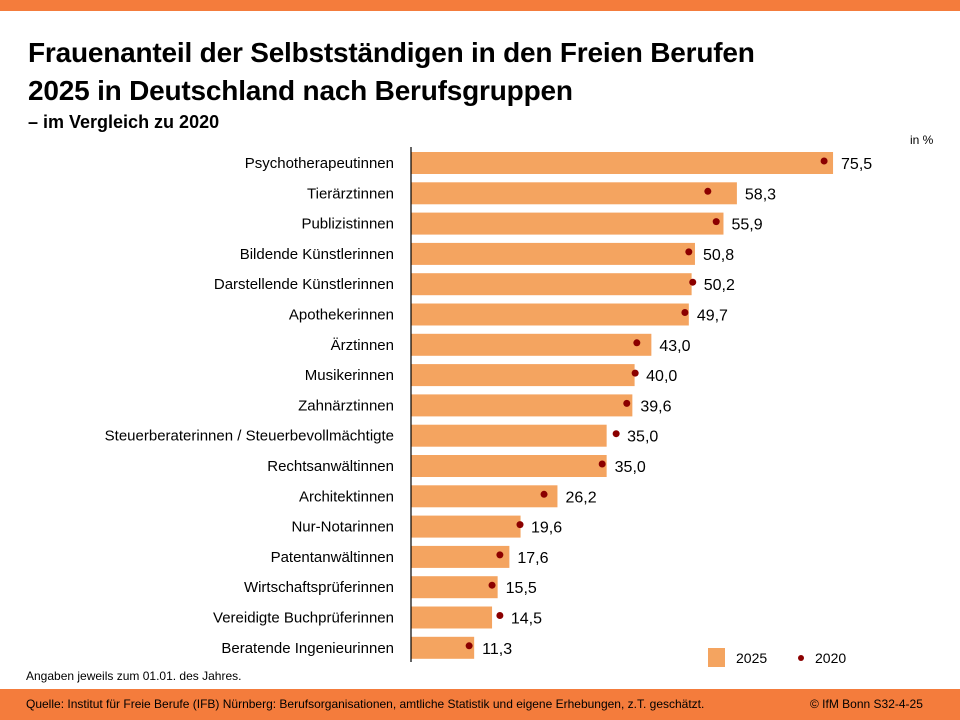  I want to click on category-label: Bildende Künstlerinnen, so click(317, 254).